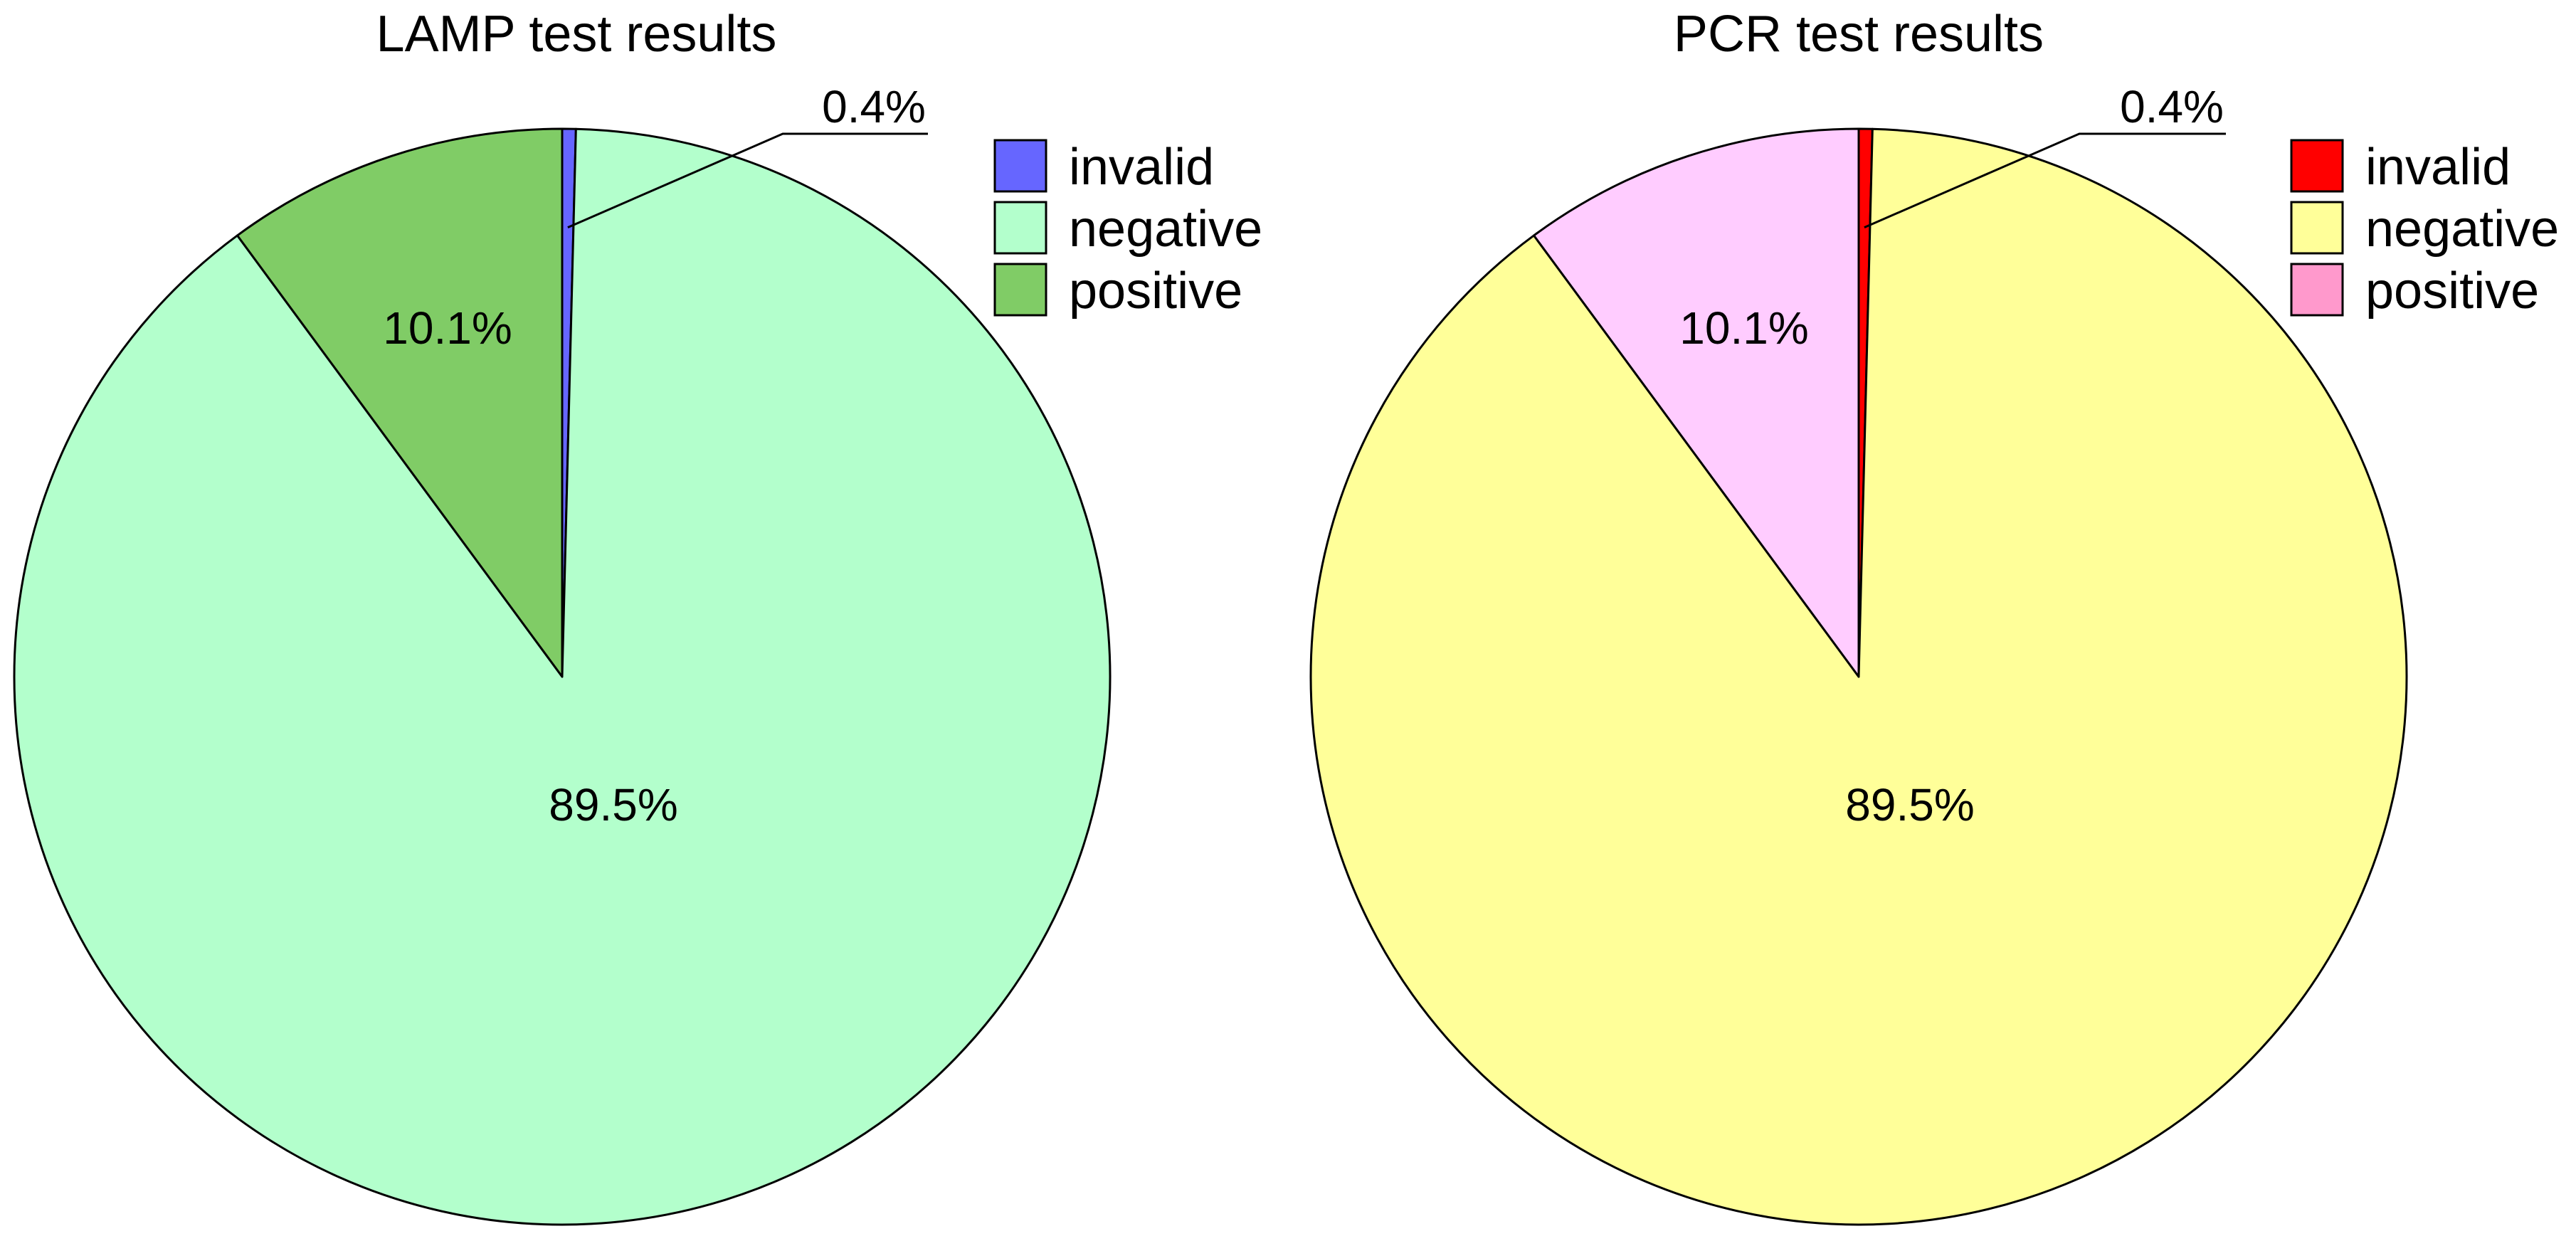 The width and height of the screenshot is (2576, 1246). What do you see at coordinates (1020, 166) in the screenshot?
I see `lamp-legend-swatch-invalid` at bounding box center [1020, 166].